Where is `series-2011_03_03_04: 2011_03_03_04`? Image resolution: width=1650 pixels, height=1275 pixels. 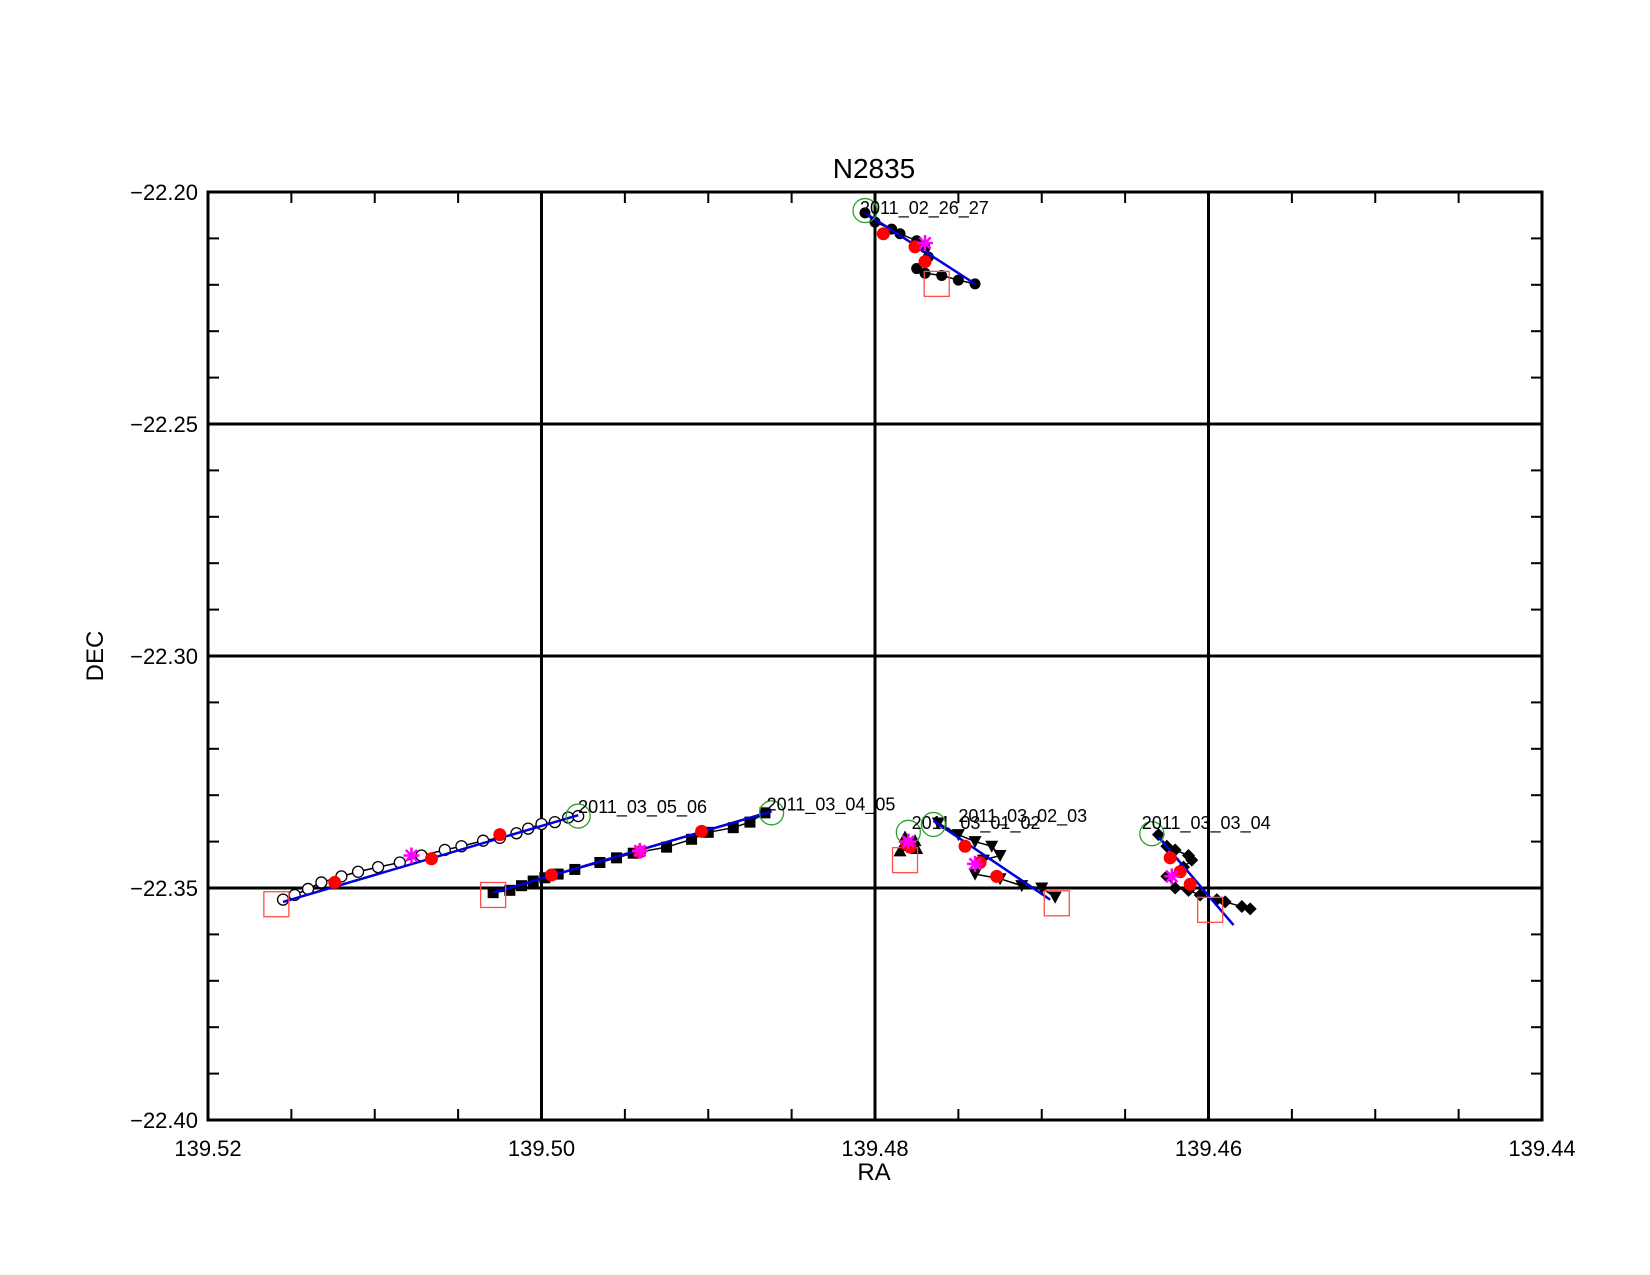 series-2011_03_03_04: 2011_03_03_04 is located at coordinates (1205, 869).